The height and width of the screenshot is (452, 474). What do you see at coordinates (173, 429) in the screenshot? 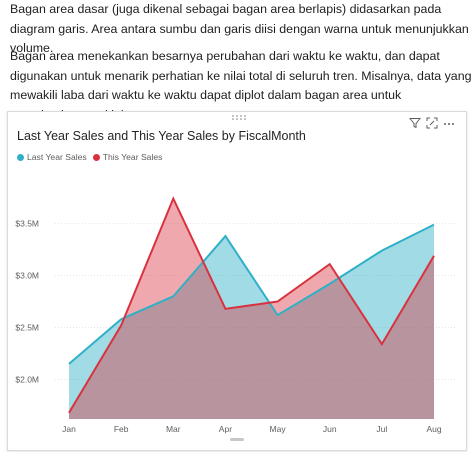
I see `x-tick-label: Mar` at bounding box center [173, 429].